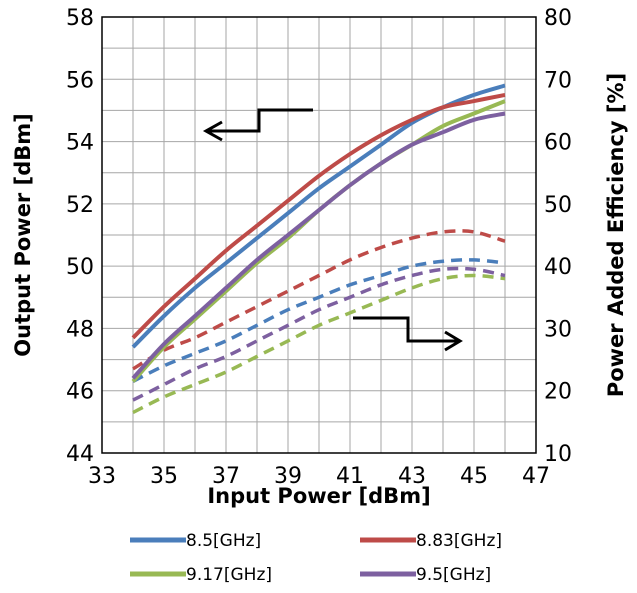 This screenshot has height=593, width=637. I want to click on pae-line-9-5-ghz, so click(319, 334).